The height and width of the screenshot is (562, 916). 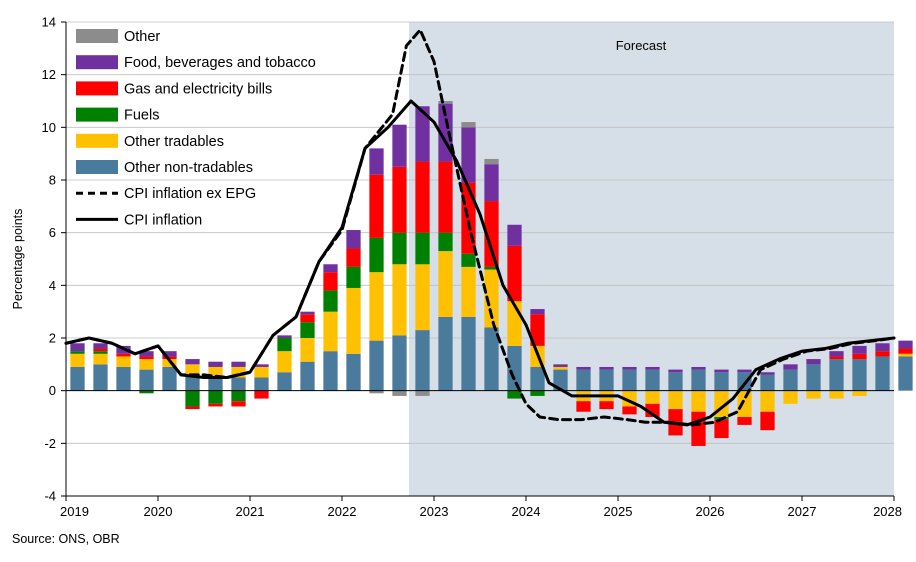 What do you see at coordinates (49, 22) in the screenshot?
I see `y-tick-label: 14` at bounding box center [49, 22].